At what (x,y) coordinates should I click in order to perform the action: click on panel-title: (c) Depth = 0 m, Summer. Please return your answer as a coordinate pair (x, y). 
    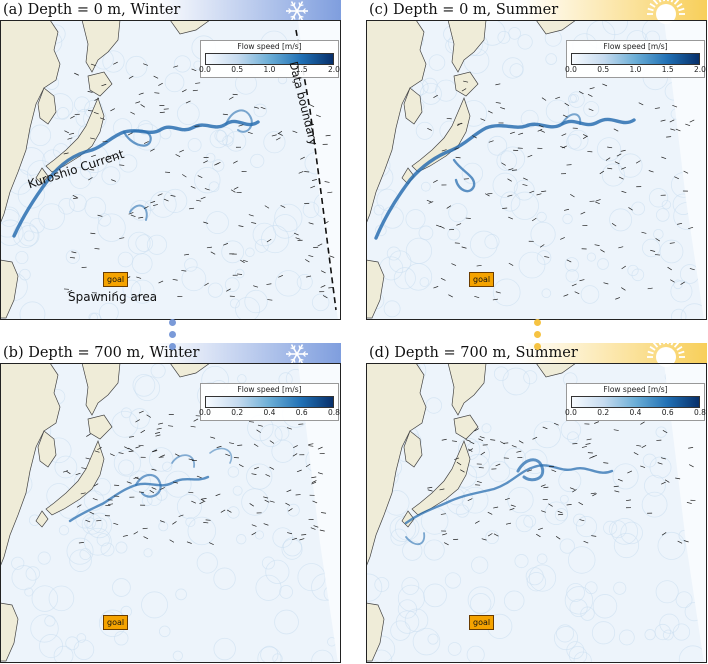
    Looking at the image, I should click on (464, 10).